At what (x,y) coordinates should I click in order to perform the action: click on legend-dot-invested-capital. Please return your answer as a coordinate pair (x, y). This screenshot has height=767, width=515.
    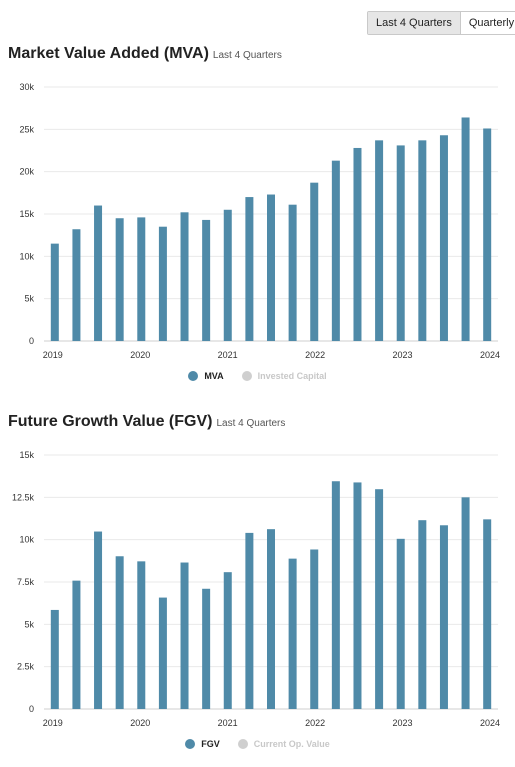
    Looking at the image, I should click on (246, 376).